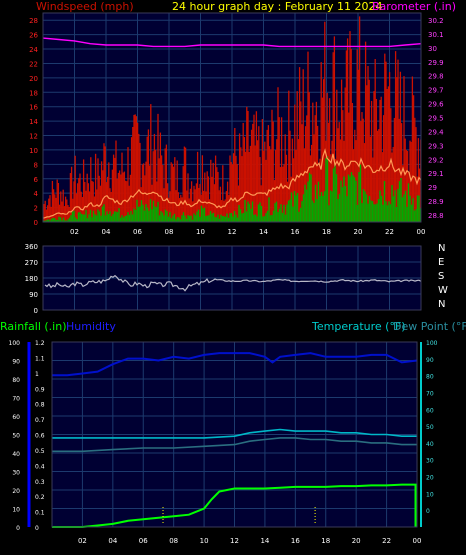 Image resolution: width=466 pixels, height=555 pixels. I want to click on compass-label: E, so click(441, 262).